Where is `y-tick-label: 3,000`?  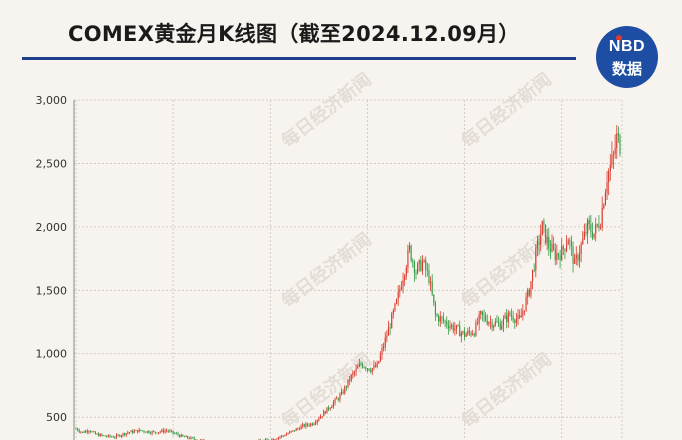 y-tick-label: 3,000 is located at coordinates (52, 100).